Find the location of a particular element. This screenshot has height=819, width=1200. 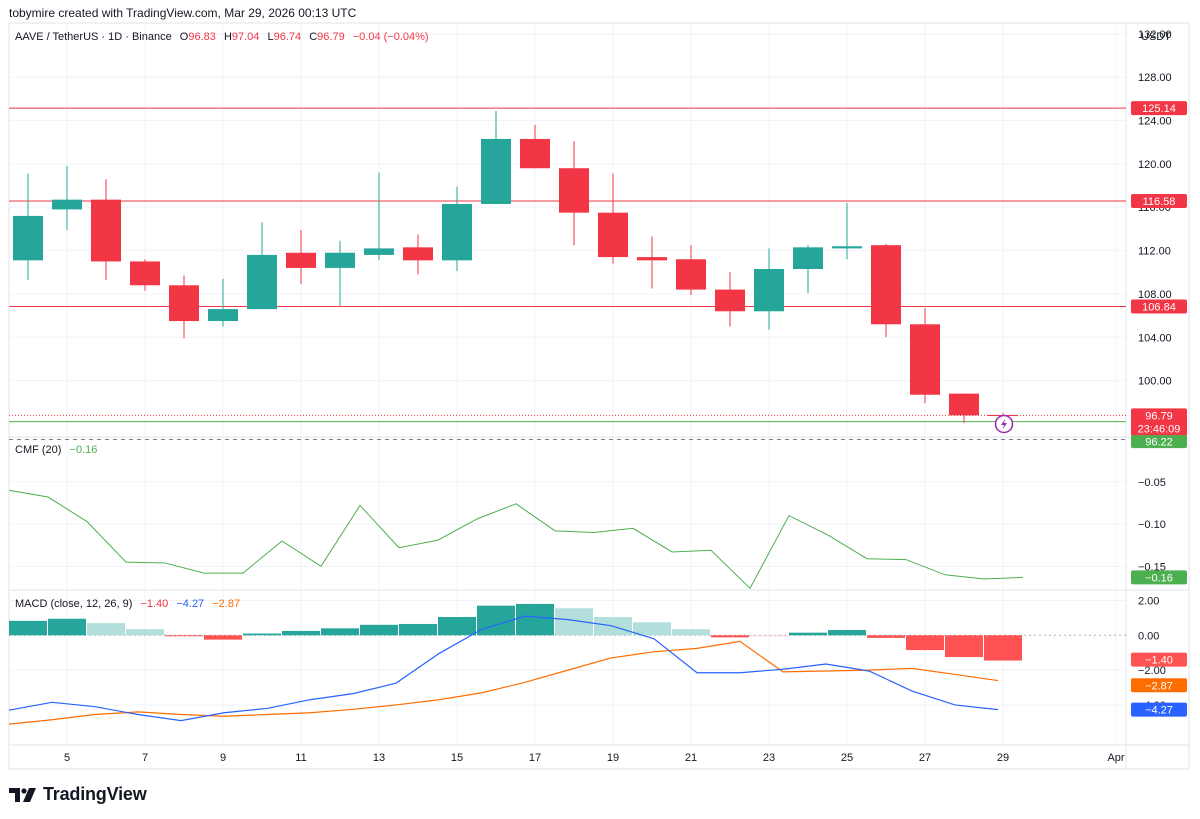

macd-signal-line is located at coordinates (503, 682).